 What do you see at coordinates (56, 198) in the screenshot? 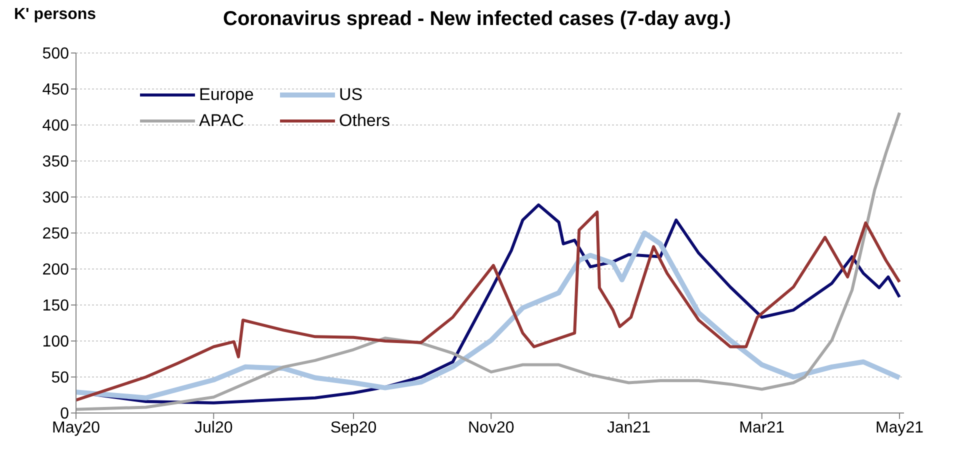
I see `y-tick-label: 300` at bounding box center [56, 198].